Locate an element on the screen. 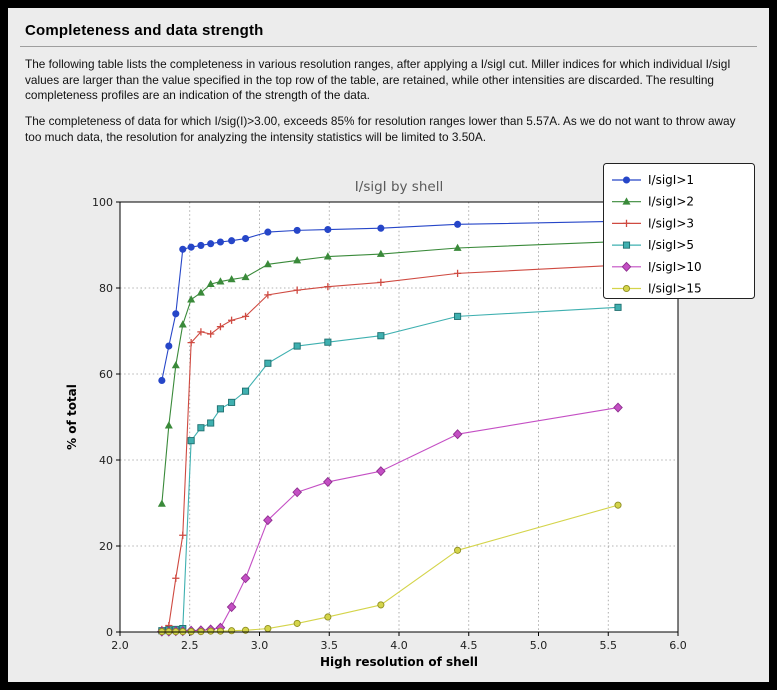  y-tick-label: 60 is located at coordinates (106, 374).